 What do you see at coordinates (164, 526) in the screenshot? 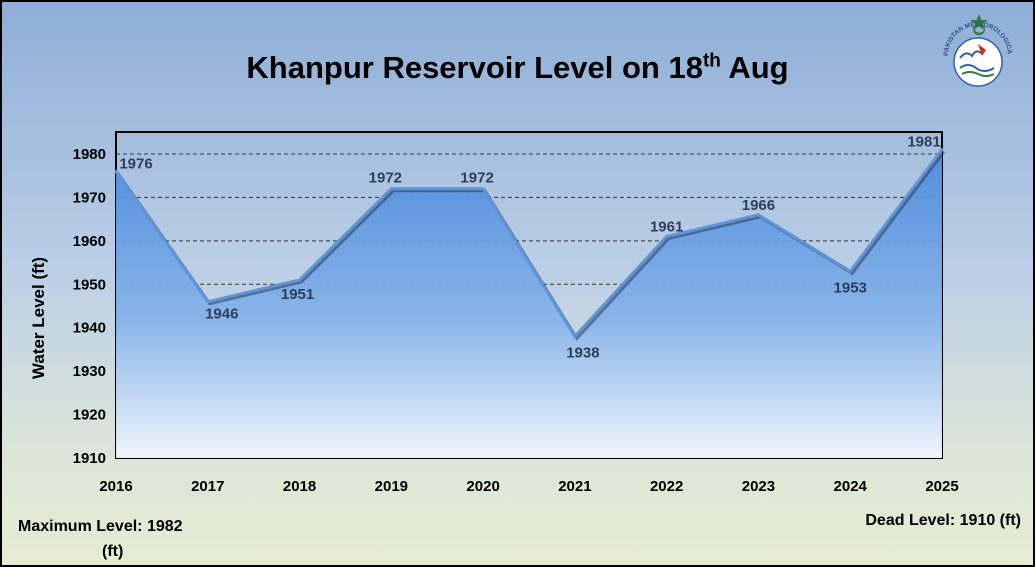
I see `max-level-value: 1982` at bounding box center [164, 526].